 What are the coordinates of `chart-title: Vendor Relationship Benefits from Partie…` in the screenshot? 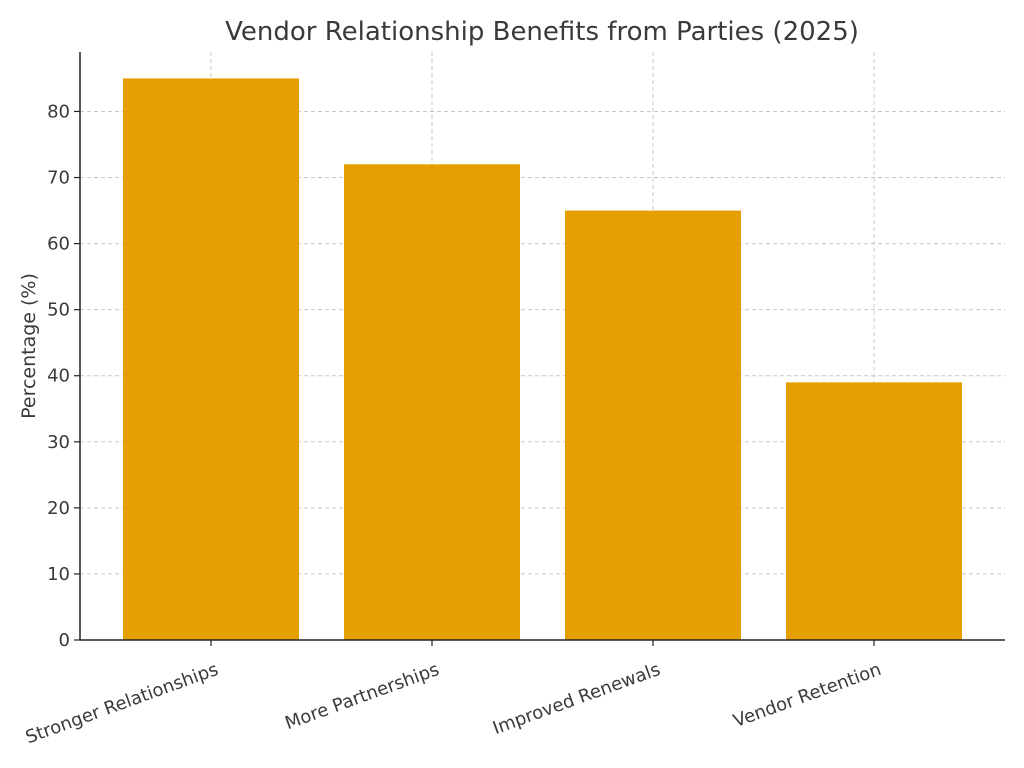 It's located at (542, 32).